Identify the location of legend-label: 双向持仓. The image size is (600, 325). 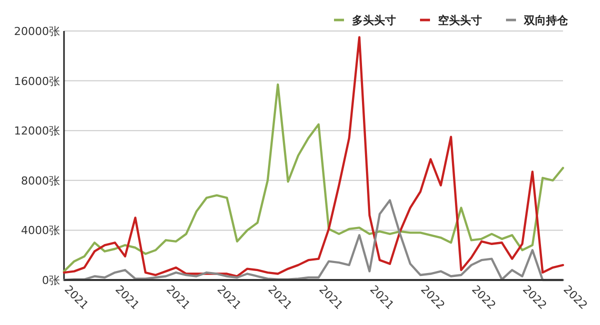
(546, 20).